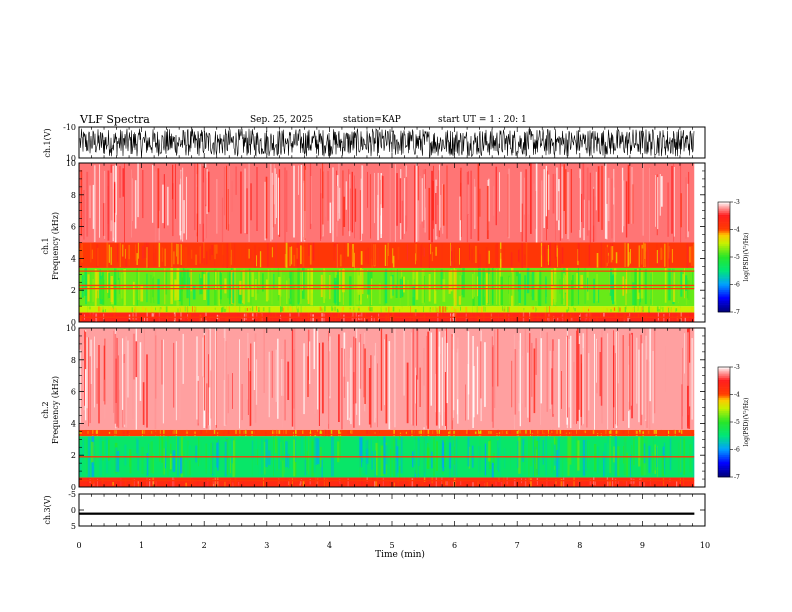 The width and height of the screenshot is (792, 612). Describe the element at coordinates (737, 450) in the screenshot. I see `colorbar-tick-label: -6` at that location.